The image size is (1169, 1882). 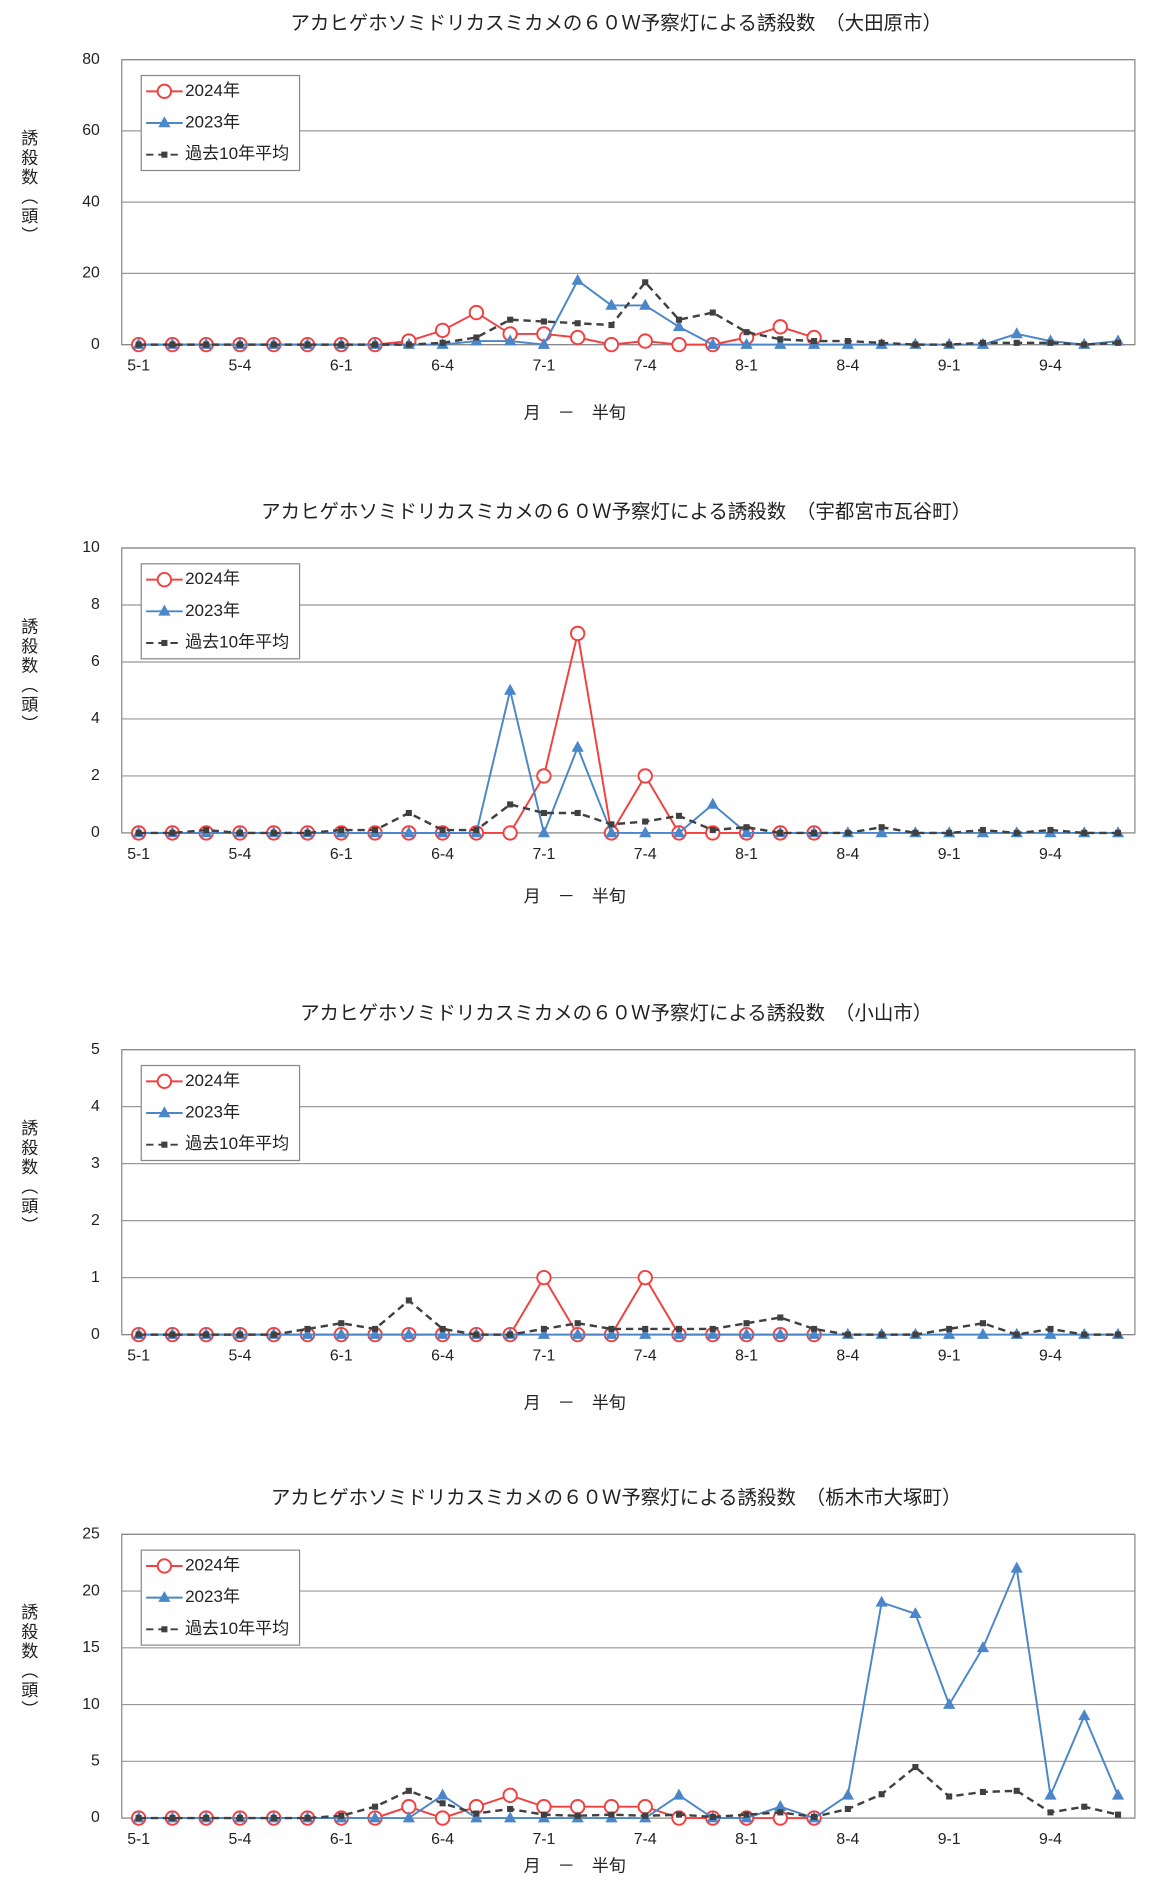 What do you see at coordinates (1050, 1356) in the screenshot?
I see `x-tick-label: 9-4` at bounding box center [1050, 1356].